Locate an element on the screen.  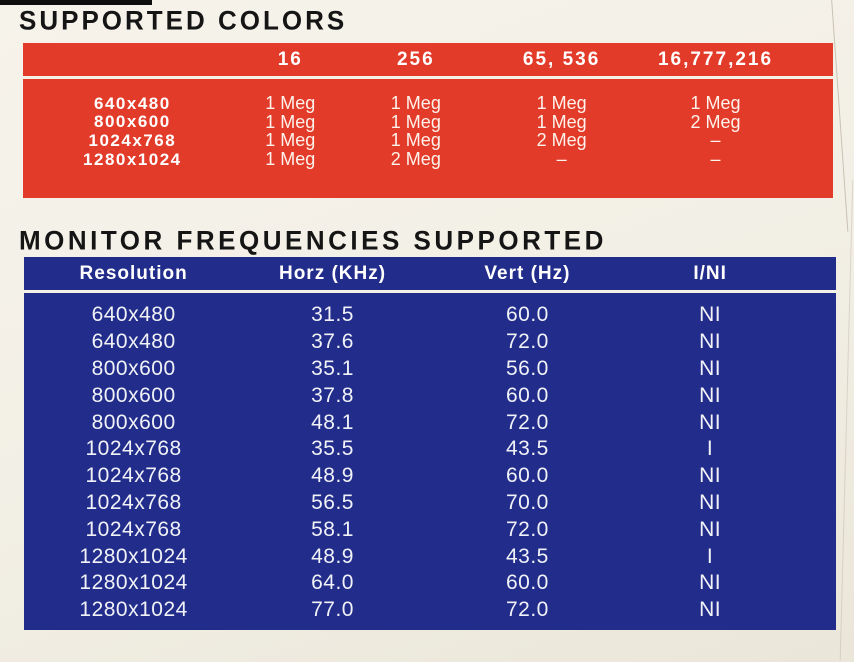
horz-khz-value: 37.8 is located at coordinates (332, 395).